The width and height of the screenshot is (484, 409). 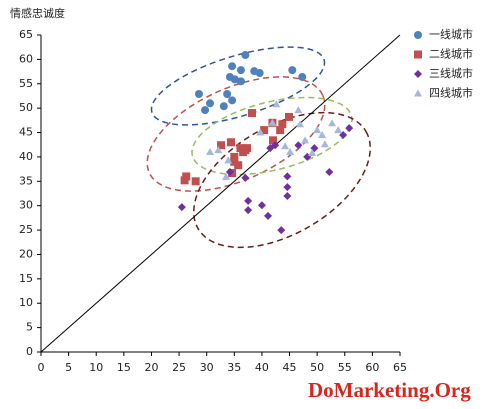 I want to click on y-tick-label: 25, so click(x=26, y=229).